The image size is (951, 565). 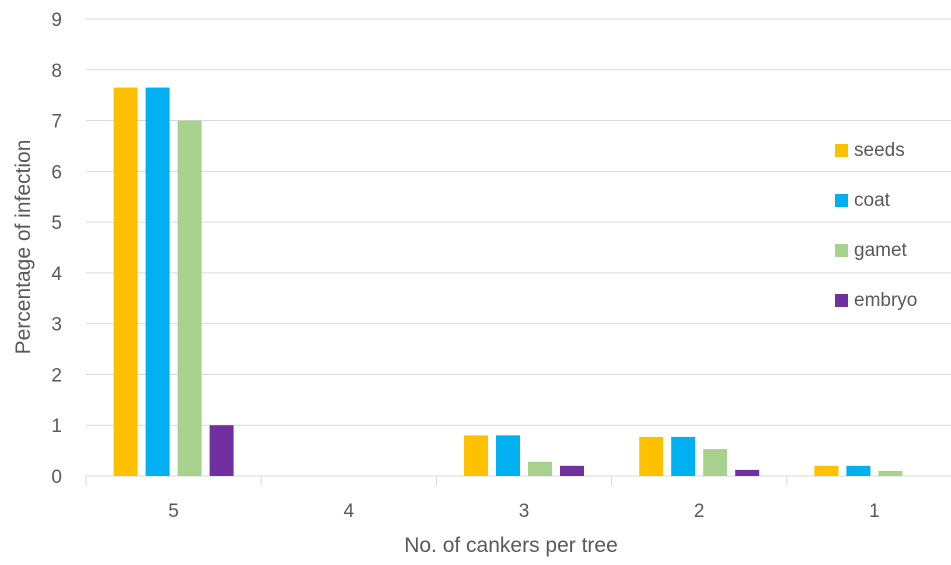 I want to click on y-axis-title: Percentage of infection, so click(x=23, y=247).